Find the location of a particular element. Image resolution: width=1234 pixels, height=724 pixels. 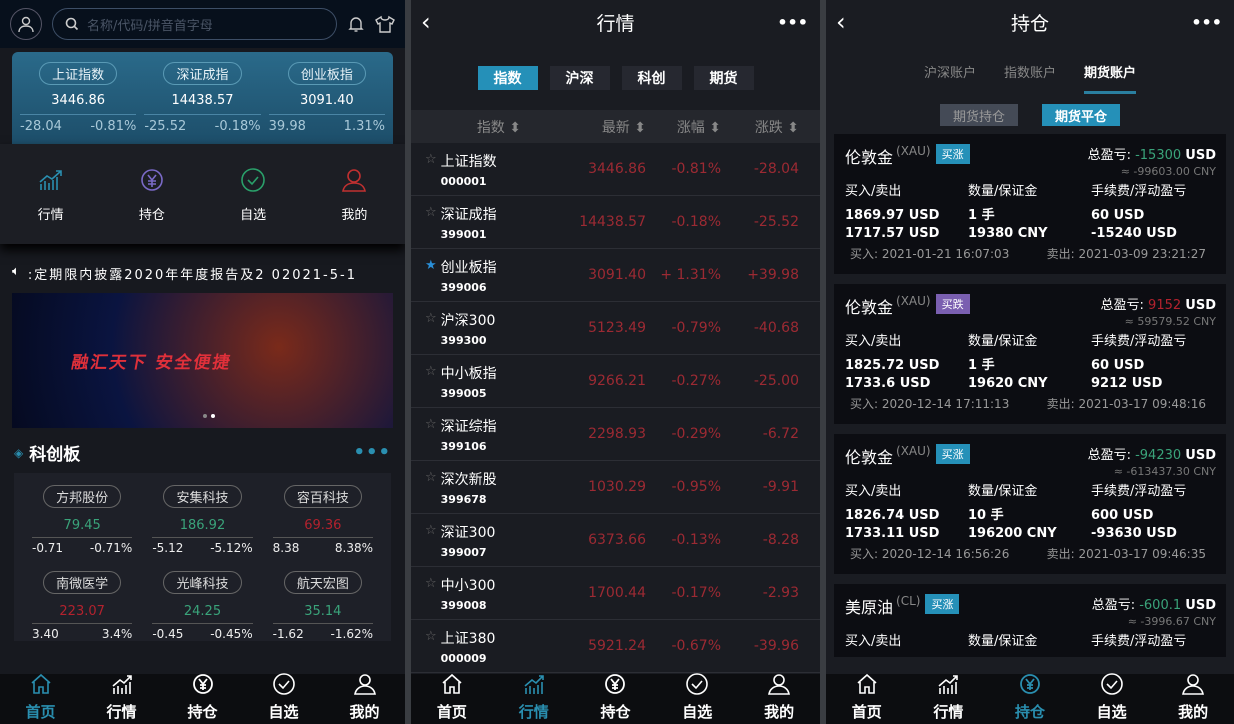

tab-hs-account: 沪深账户 is located at coordinates (949, 73).